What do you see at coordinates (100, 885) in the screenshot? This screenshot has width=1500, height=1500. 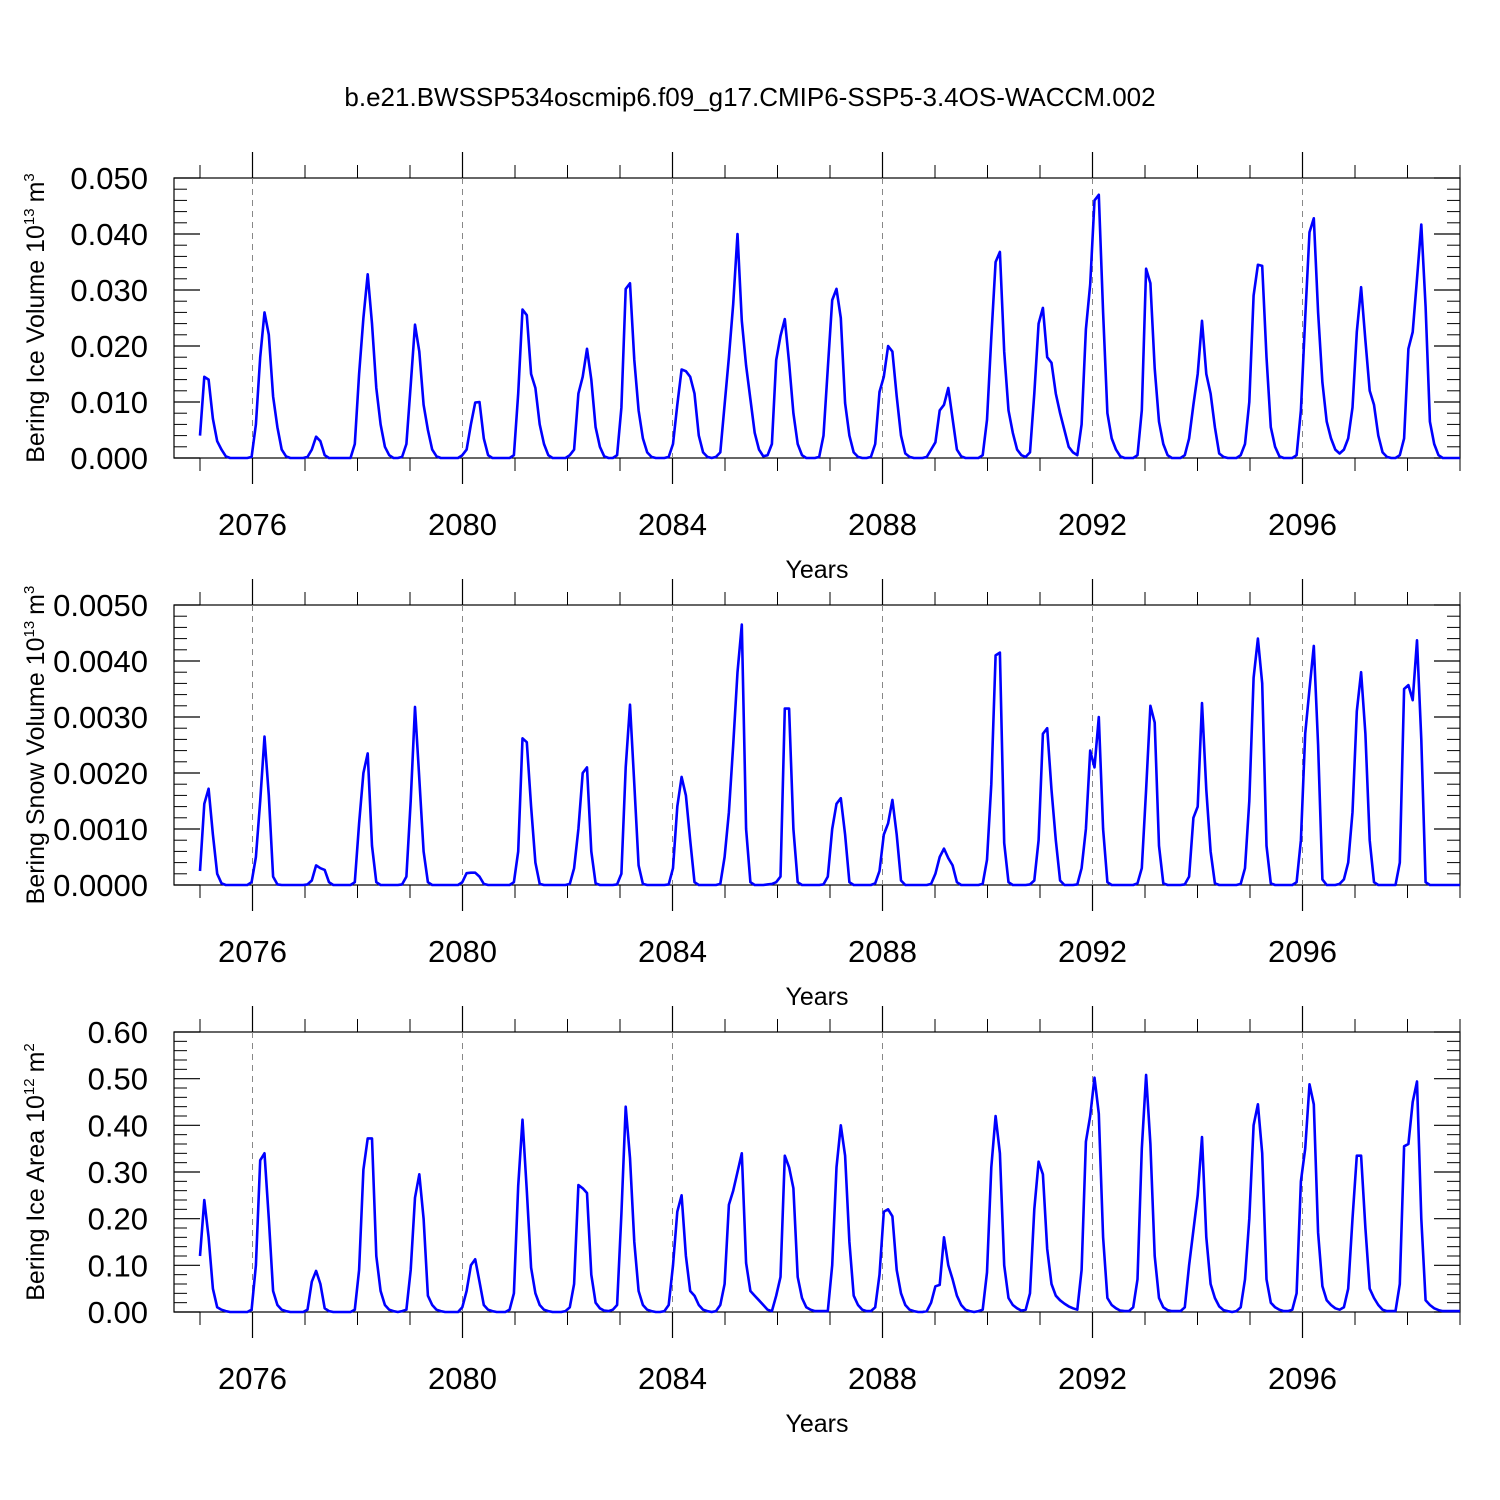 I see `y-tick-label: 0.0000` at bounding box center [100, 885].